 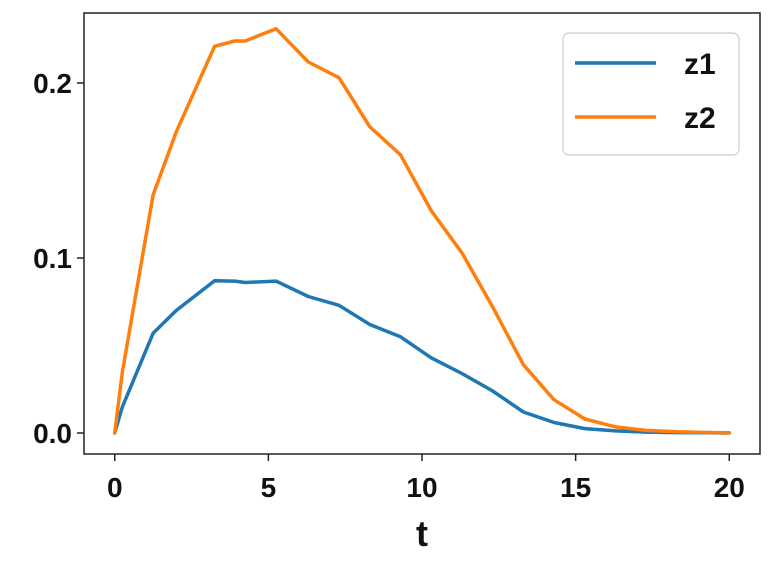 What do you see at coordinates (52, 83) in the screenshot?
I see `y-tick-label: 0.2` at bounding box center [52, 83].